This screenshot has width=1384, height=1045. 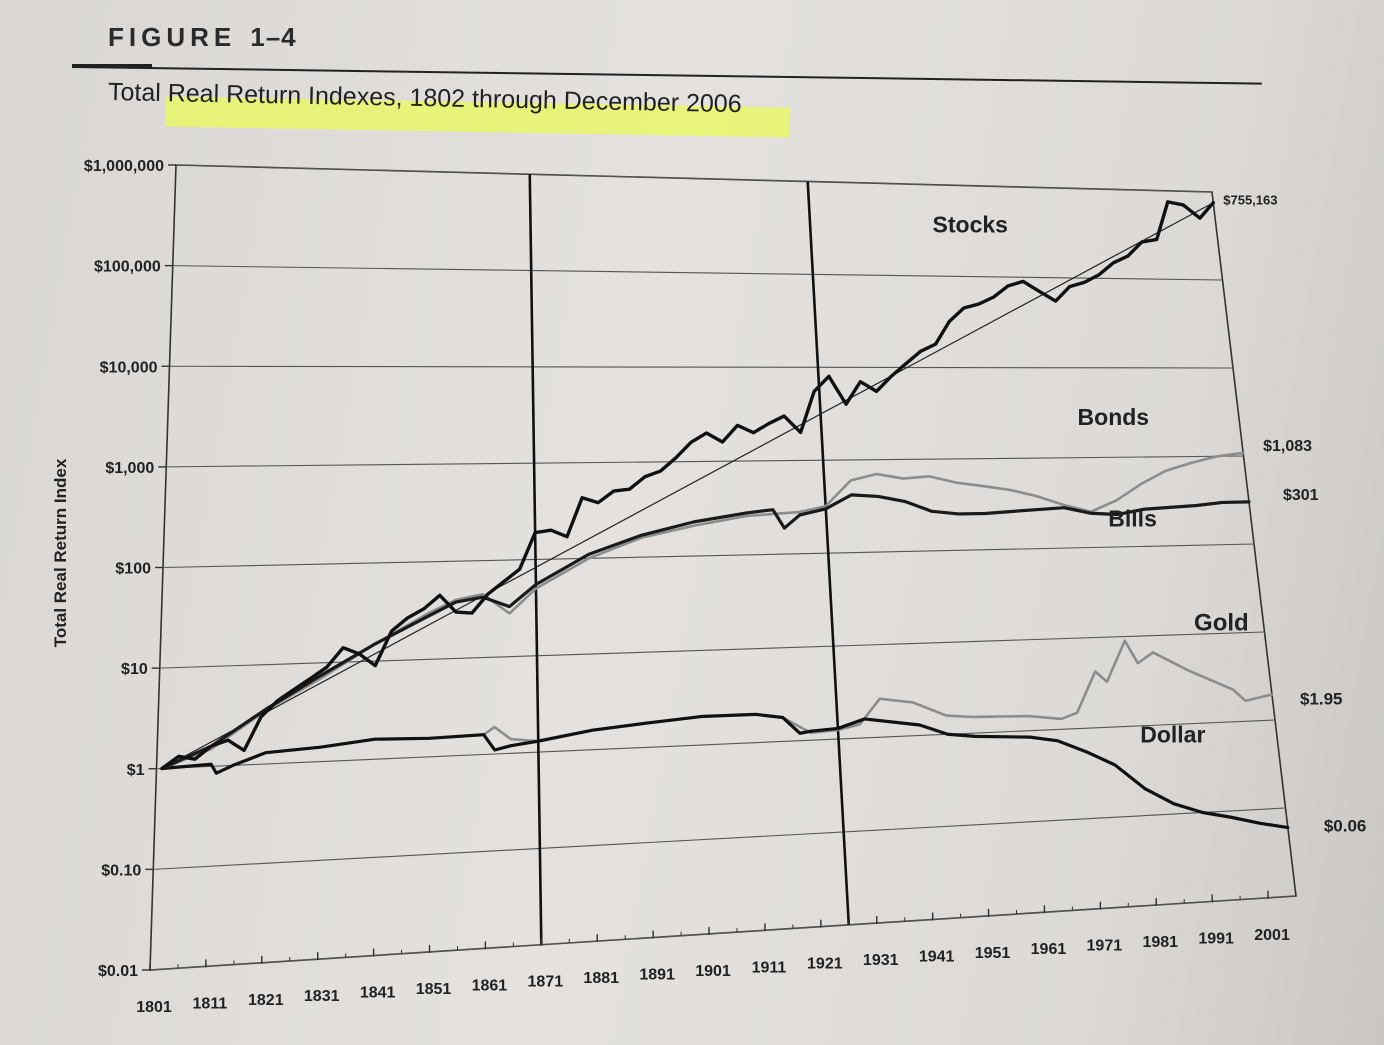 I want to click on series-end-value-bonds: $1,083, so click(x=1287, y=446).